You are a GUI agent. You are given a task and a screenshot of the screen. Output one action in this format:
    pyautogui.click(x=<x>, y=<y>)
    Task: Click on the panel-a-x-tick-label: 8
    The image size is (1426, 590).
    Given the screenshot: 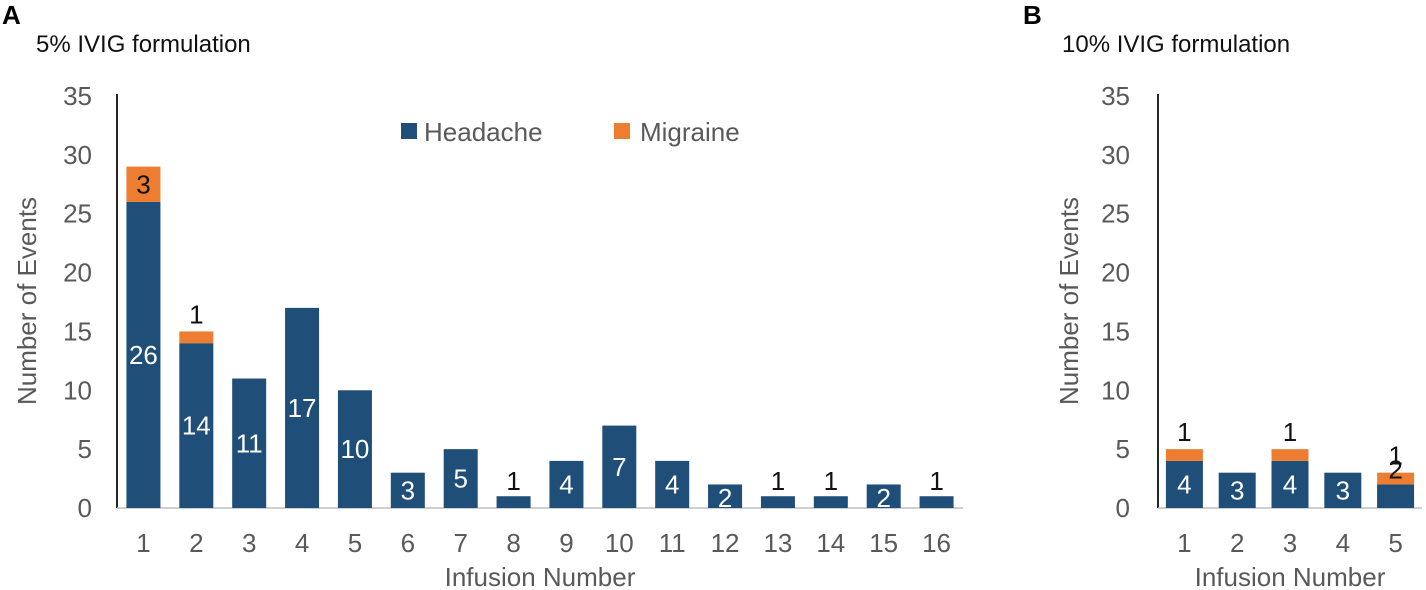 What is the action you would take?
    pyautogui.click(x=513, y=543)
    